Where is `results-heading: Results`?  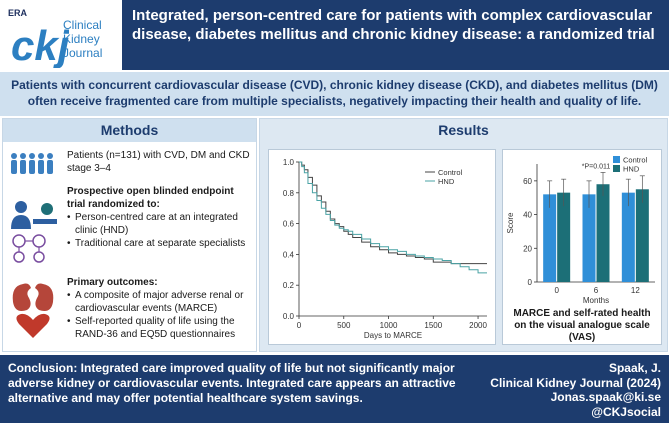
results-heading: Results is located at coordinates (463, 130).